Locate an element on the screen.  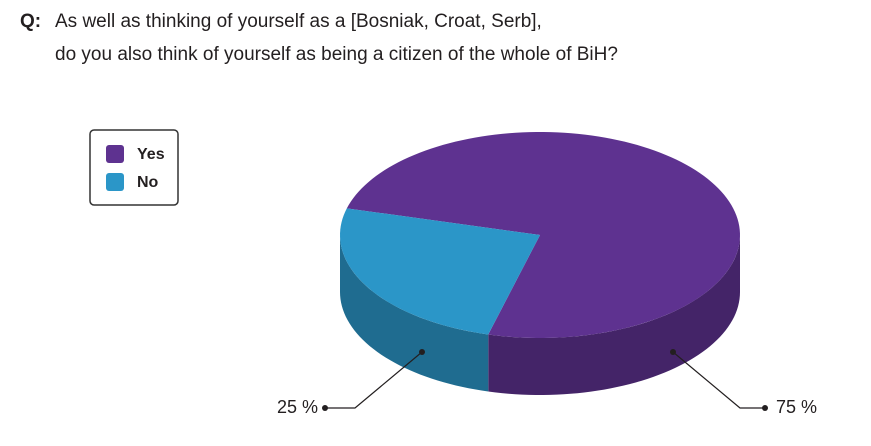
data-label: 75 % is located at coordinates (796, 407).